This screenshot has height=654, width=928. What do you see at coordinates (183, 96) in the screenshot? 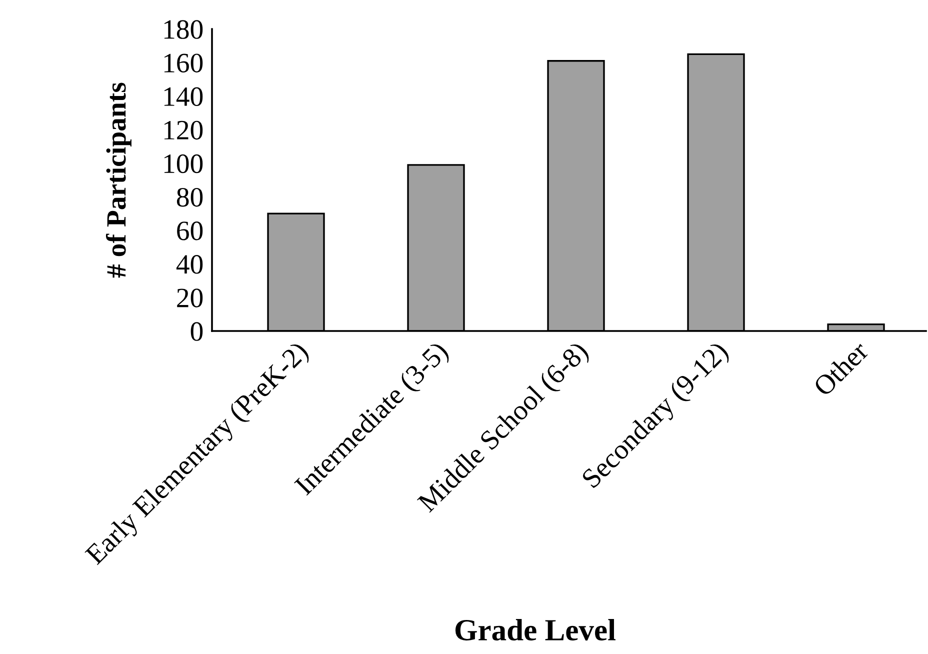
I see `y-tick-label: 140` at bounding box center [183, 96].